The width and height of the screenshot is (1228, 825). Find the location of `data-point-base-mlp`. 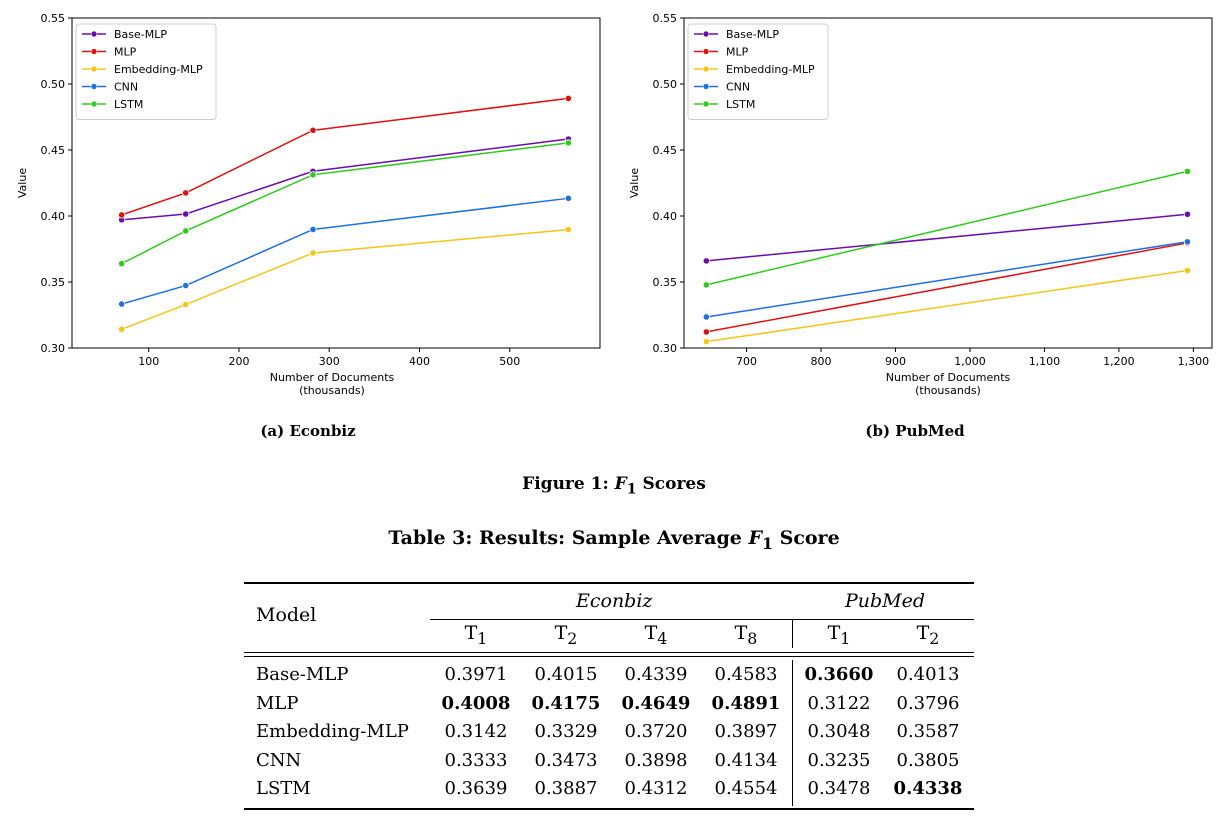

data-point-base-mlp is located at coordinates (186, 214).